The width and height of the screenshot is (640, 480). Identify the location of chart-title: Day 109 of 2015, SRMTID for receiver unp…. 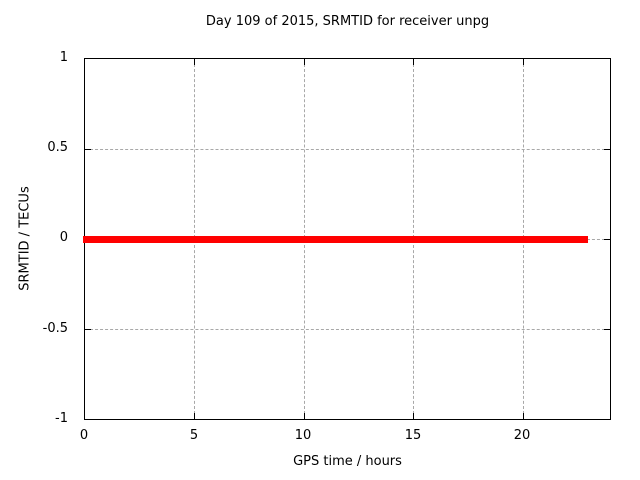
(347, 21).